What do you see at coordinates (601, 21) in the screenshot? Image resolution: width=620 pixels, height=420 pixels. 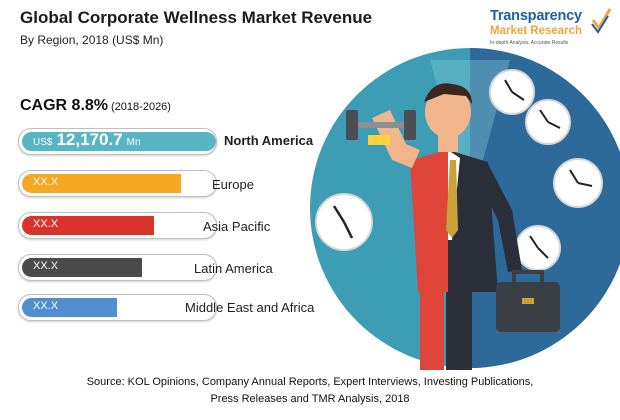 I see `checkmark-icon` at bounding box center [601, 21].